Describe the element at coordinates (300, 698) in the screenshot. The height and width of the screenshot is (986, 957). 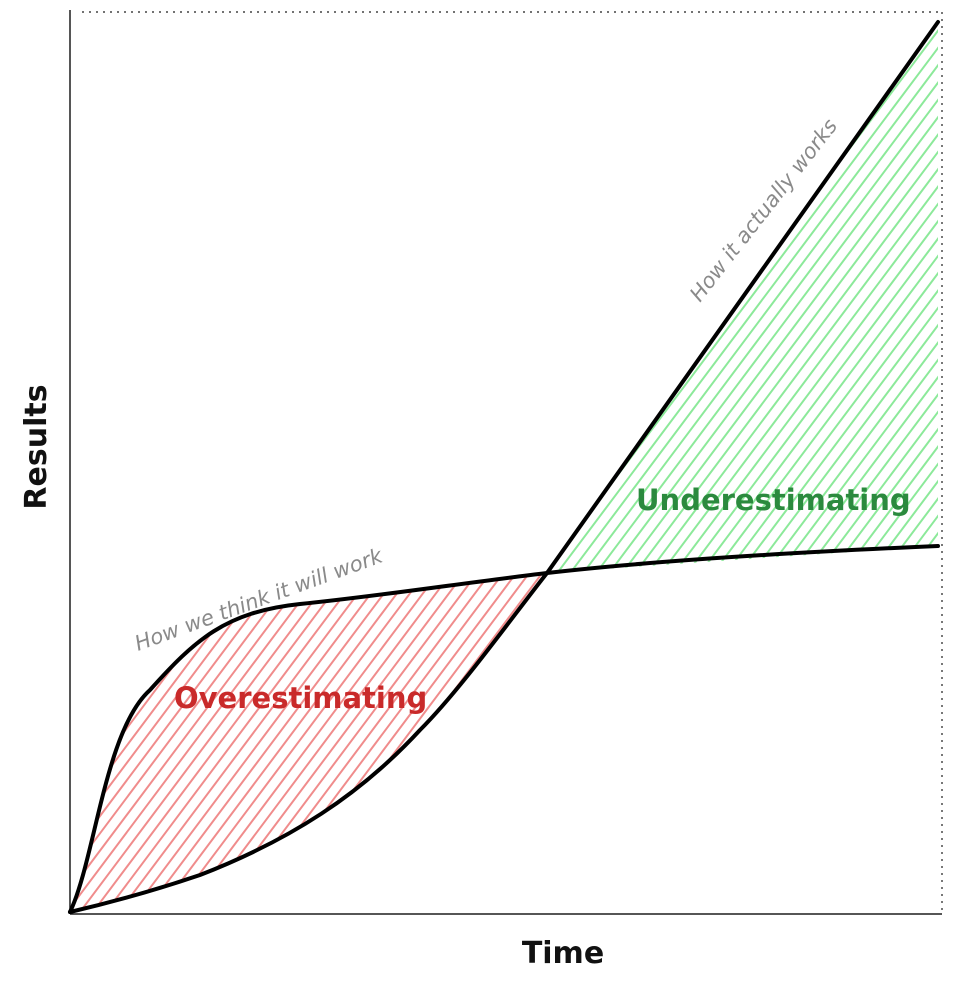
I see `overestimating-label: Overestimating` at that location.